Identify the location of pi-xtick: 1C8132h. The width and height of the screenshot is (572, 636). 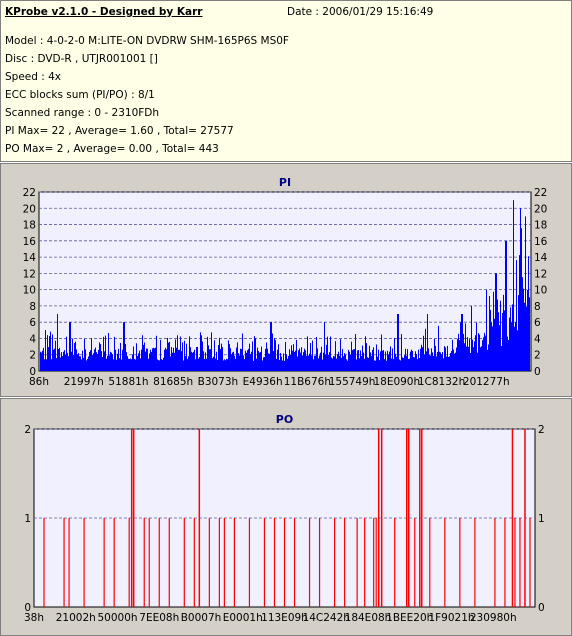
(441, 382).